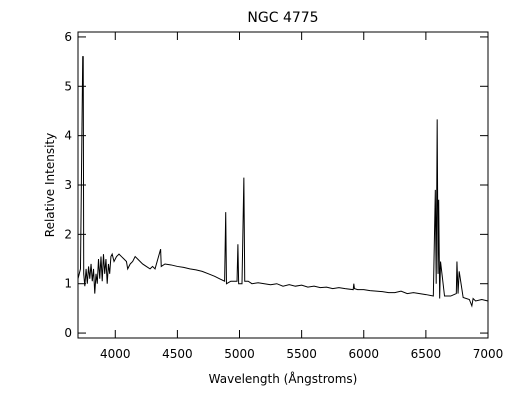 Image resolution: width=512 pixels, height=400 pixels. I want to click on x-tick-label: 6500, so click(426, 354).